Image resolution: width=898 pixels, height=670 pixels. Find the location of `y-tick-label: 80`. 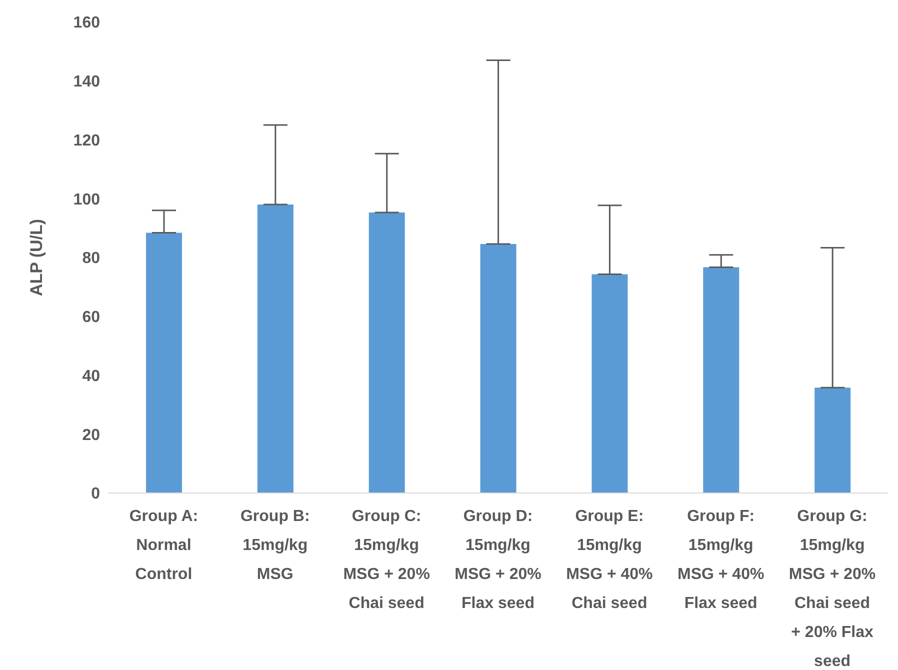

y-tick-label: 80 is located at coordinates (91, 259).